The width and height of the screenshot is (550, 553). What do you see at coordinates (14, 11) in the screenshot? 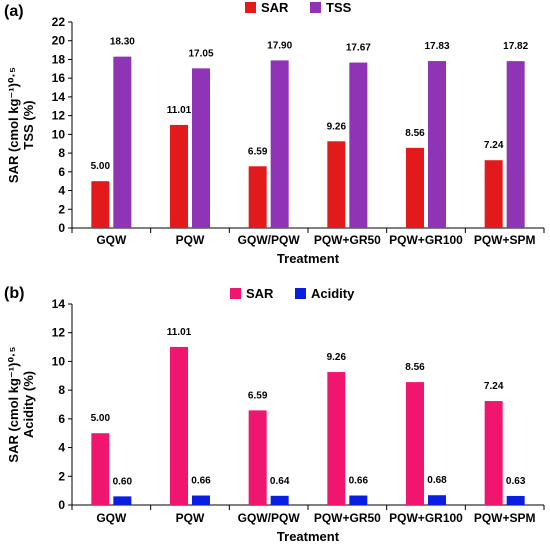
I see `panel-label: (a)` at bounding box center [14, 11].